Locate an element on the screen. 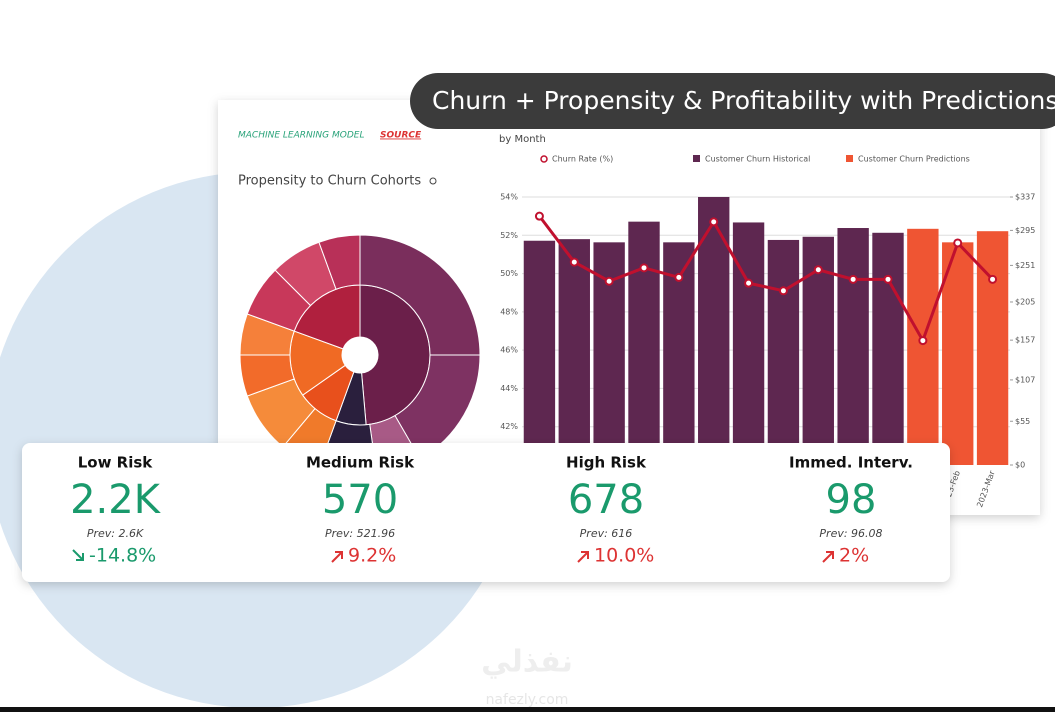 This screenshot has height=716, width=1055. sunburst-title: Propensity to Churn Cohorts is located at coordinates (329, 181).